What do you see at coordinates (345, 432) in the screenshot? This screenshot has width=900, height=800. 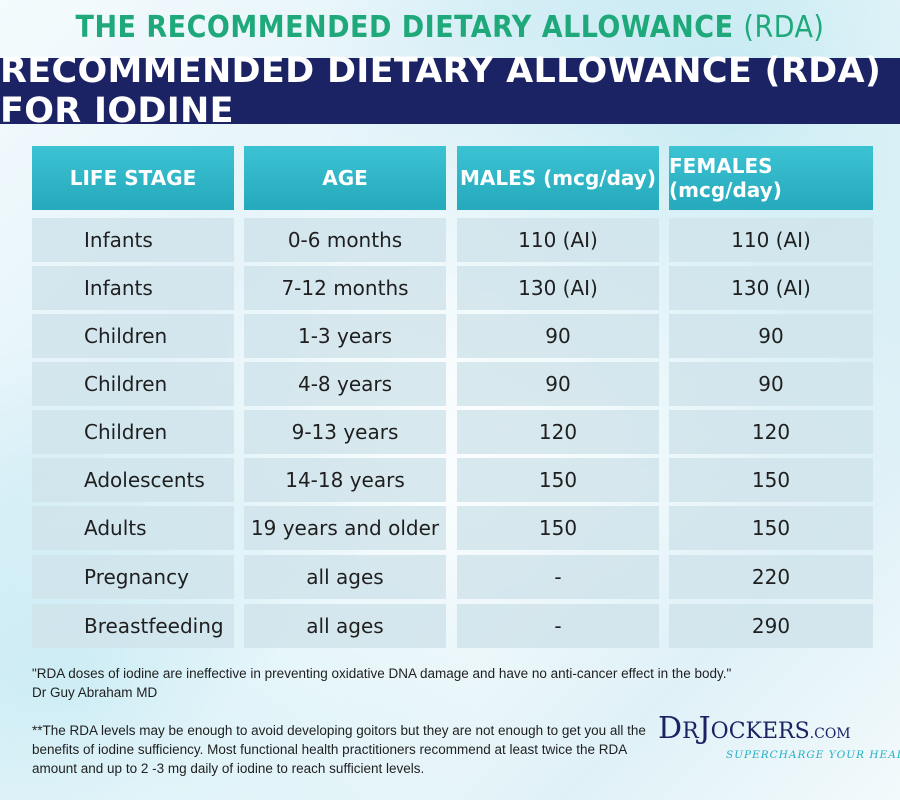 I see `cell-age: 9-13 years` at bounding box center [345, 432].